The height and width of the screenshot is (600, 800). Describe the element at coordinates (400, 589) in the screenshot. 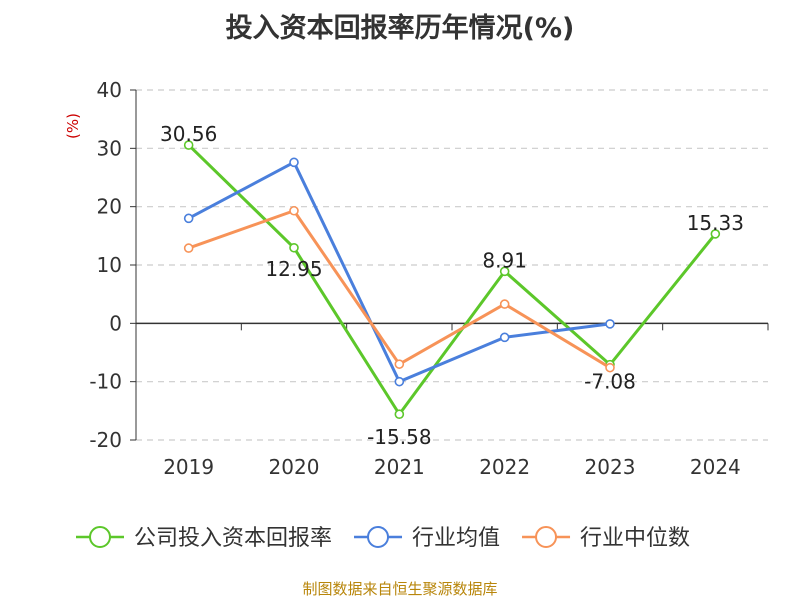

I see `source-note: 制图数据来自恒生聚源数据库` at that location.